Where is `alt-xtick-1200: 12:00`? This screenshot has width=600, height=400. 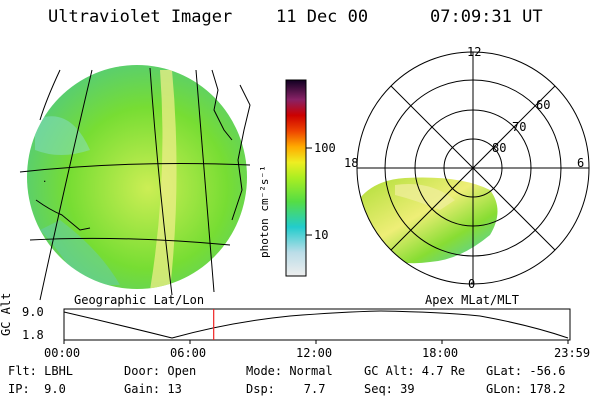 alt-xtick-1200: 12:00 is located at coordinates (314, 353).